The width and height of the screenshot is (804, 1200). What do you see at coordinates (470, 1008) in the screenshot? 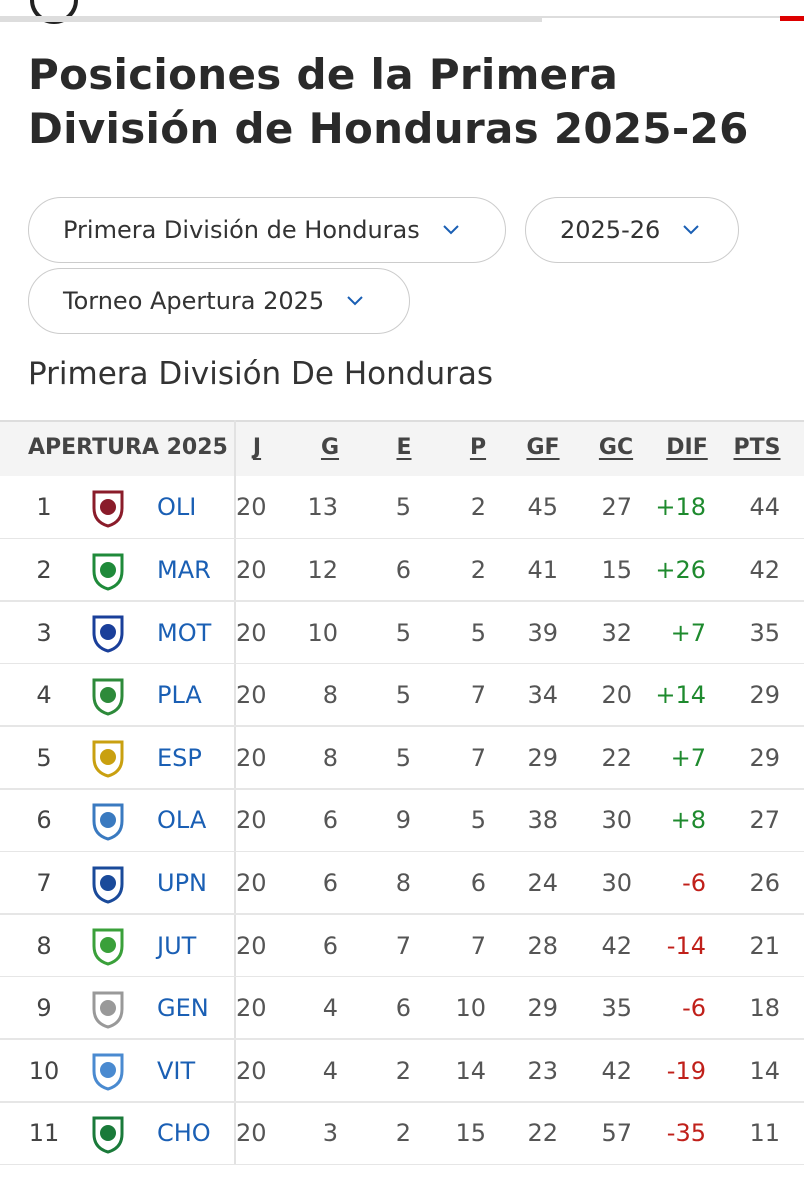
I see `stat: 10` at bounding box center [470, 1008].